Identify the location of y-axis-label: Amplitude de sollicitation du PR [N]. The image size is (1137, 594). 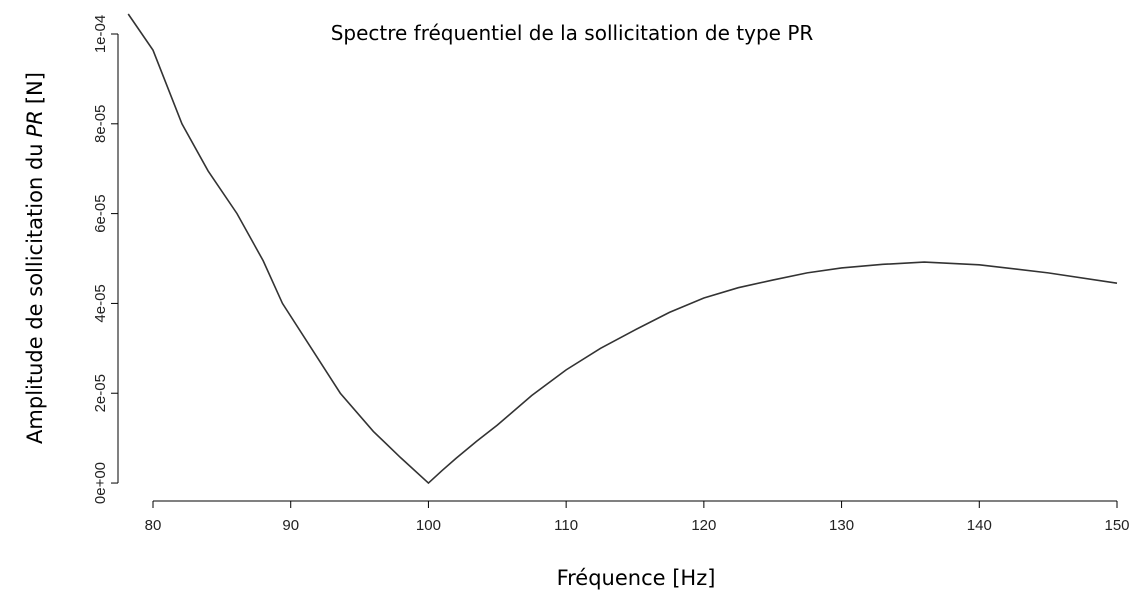
(35, 258).